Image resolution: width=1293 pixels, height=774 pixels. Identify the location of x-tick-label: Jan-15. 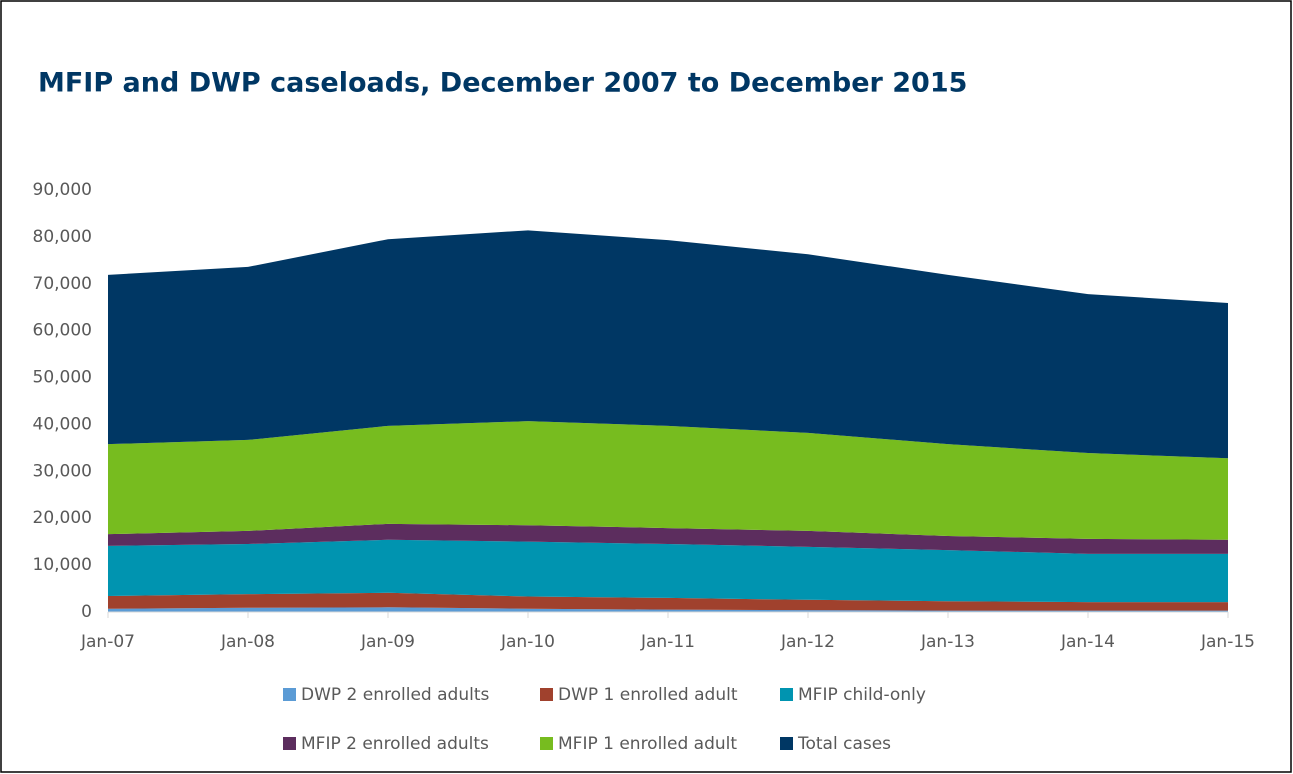
(1227, 642).